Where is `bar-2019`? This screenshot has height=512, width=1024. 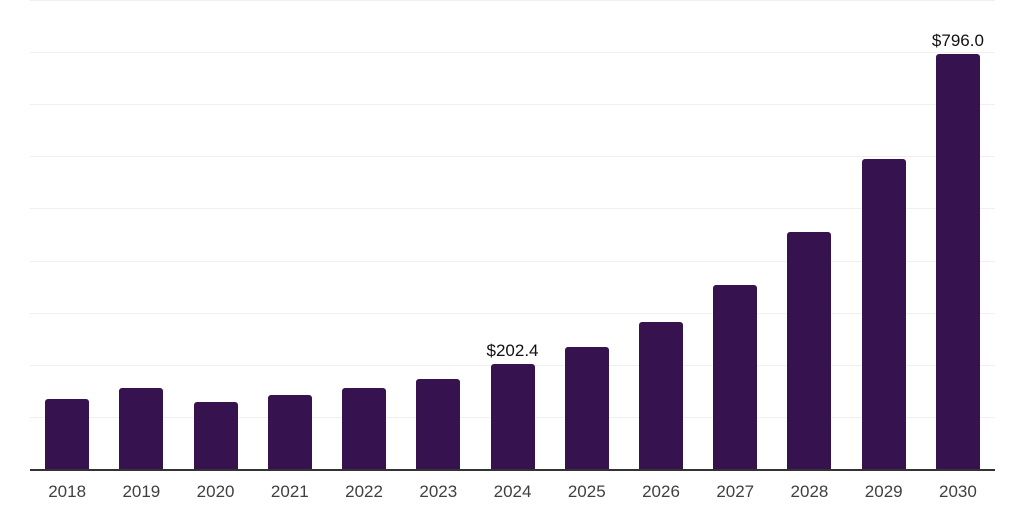 bar-2019 is located at coordinates (141, 428).